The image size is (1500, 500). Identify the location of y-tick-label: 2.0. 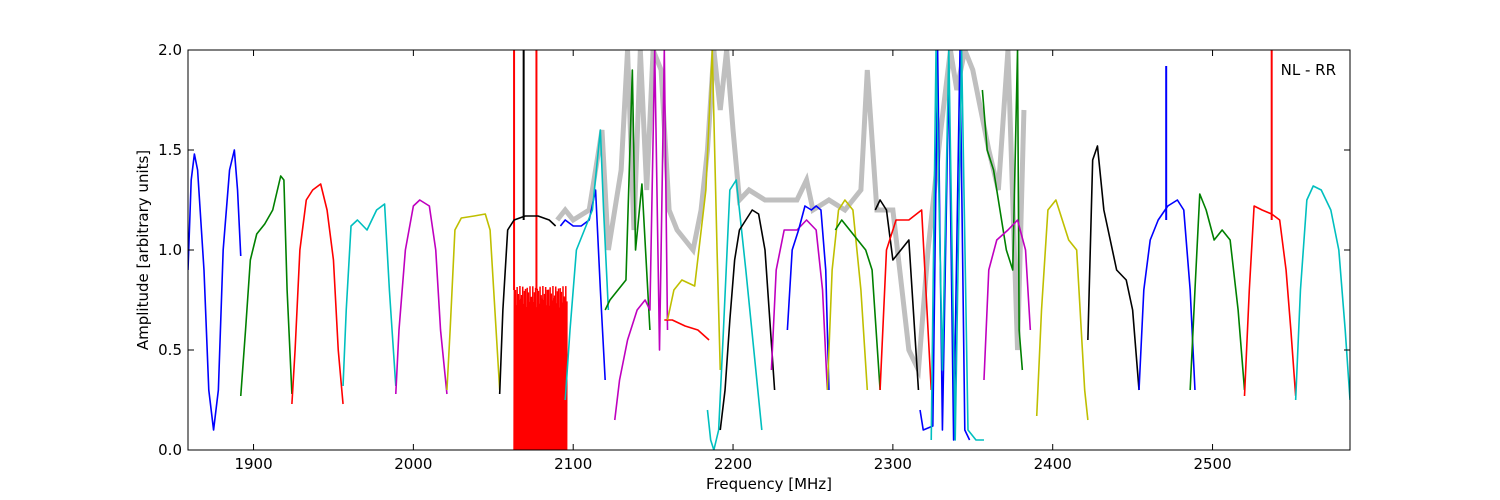
(170, 50).